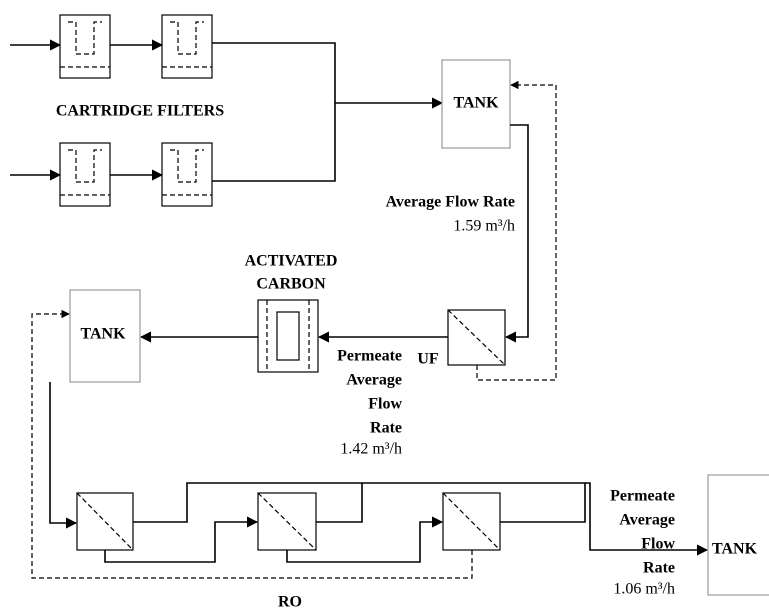 Image resolution: width=769 pixels, height=610 pixels. Describe the element at coordinates (371, 449) in the screenshot. I see `flow-value: 1.42 m³/h` at that location.